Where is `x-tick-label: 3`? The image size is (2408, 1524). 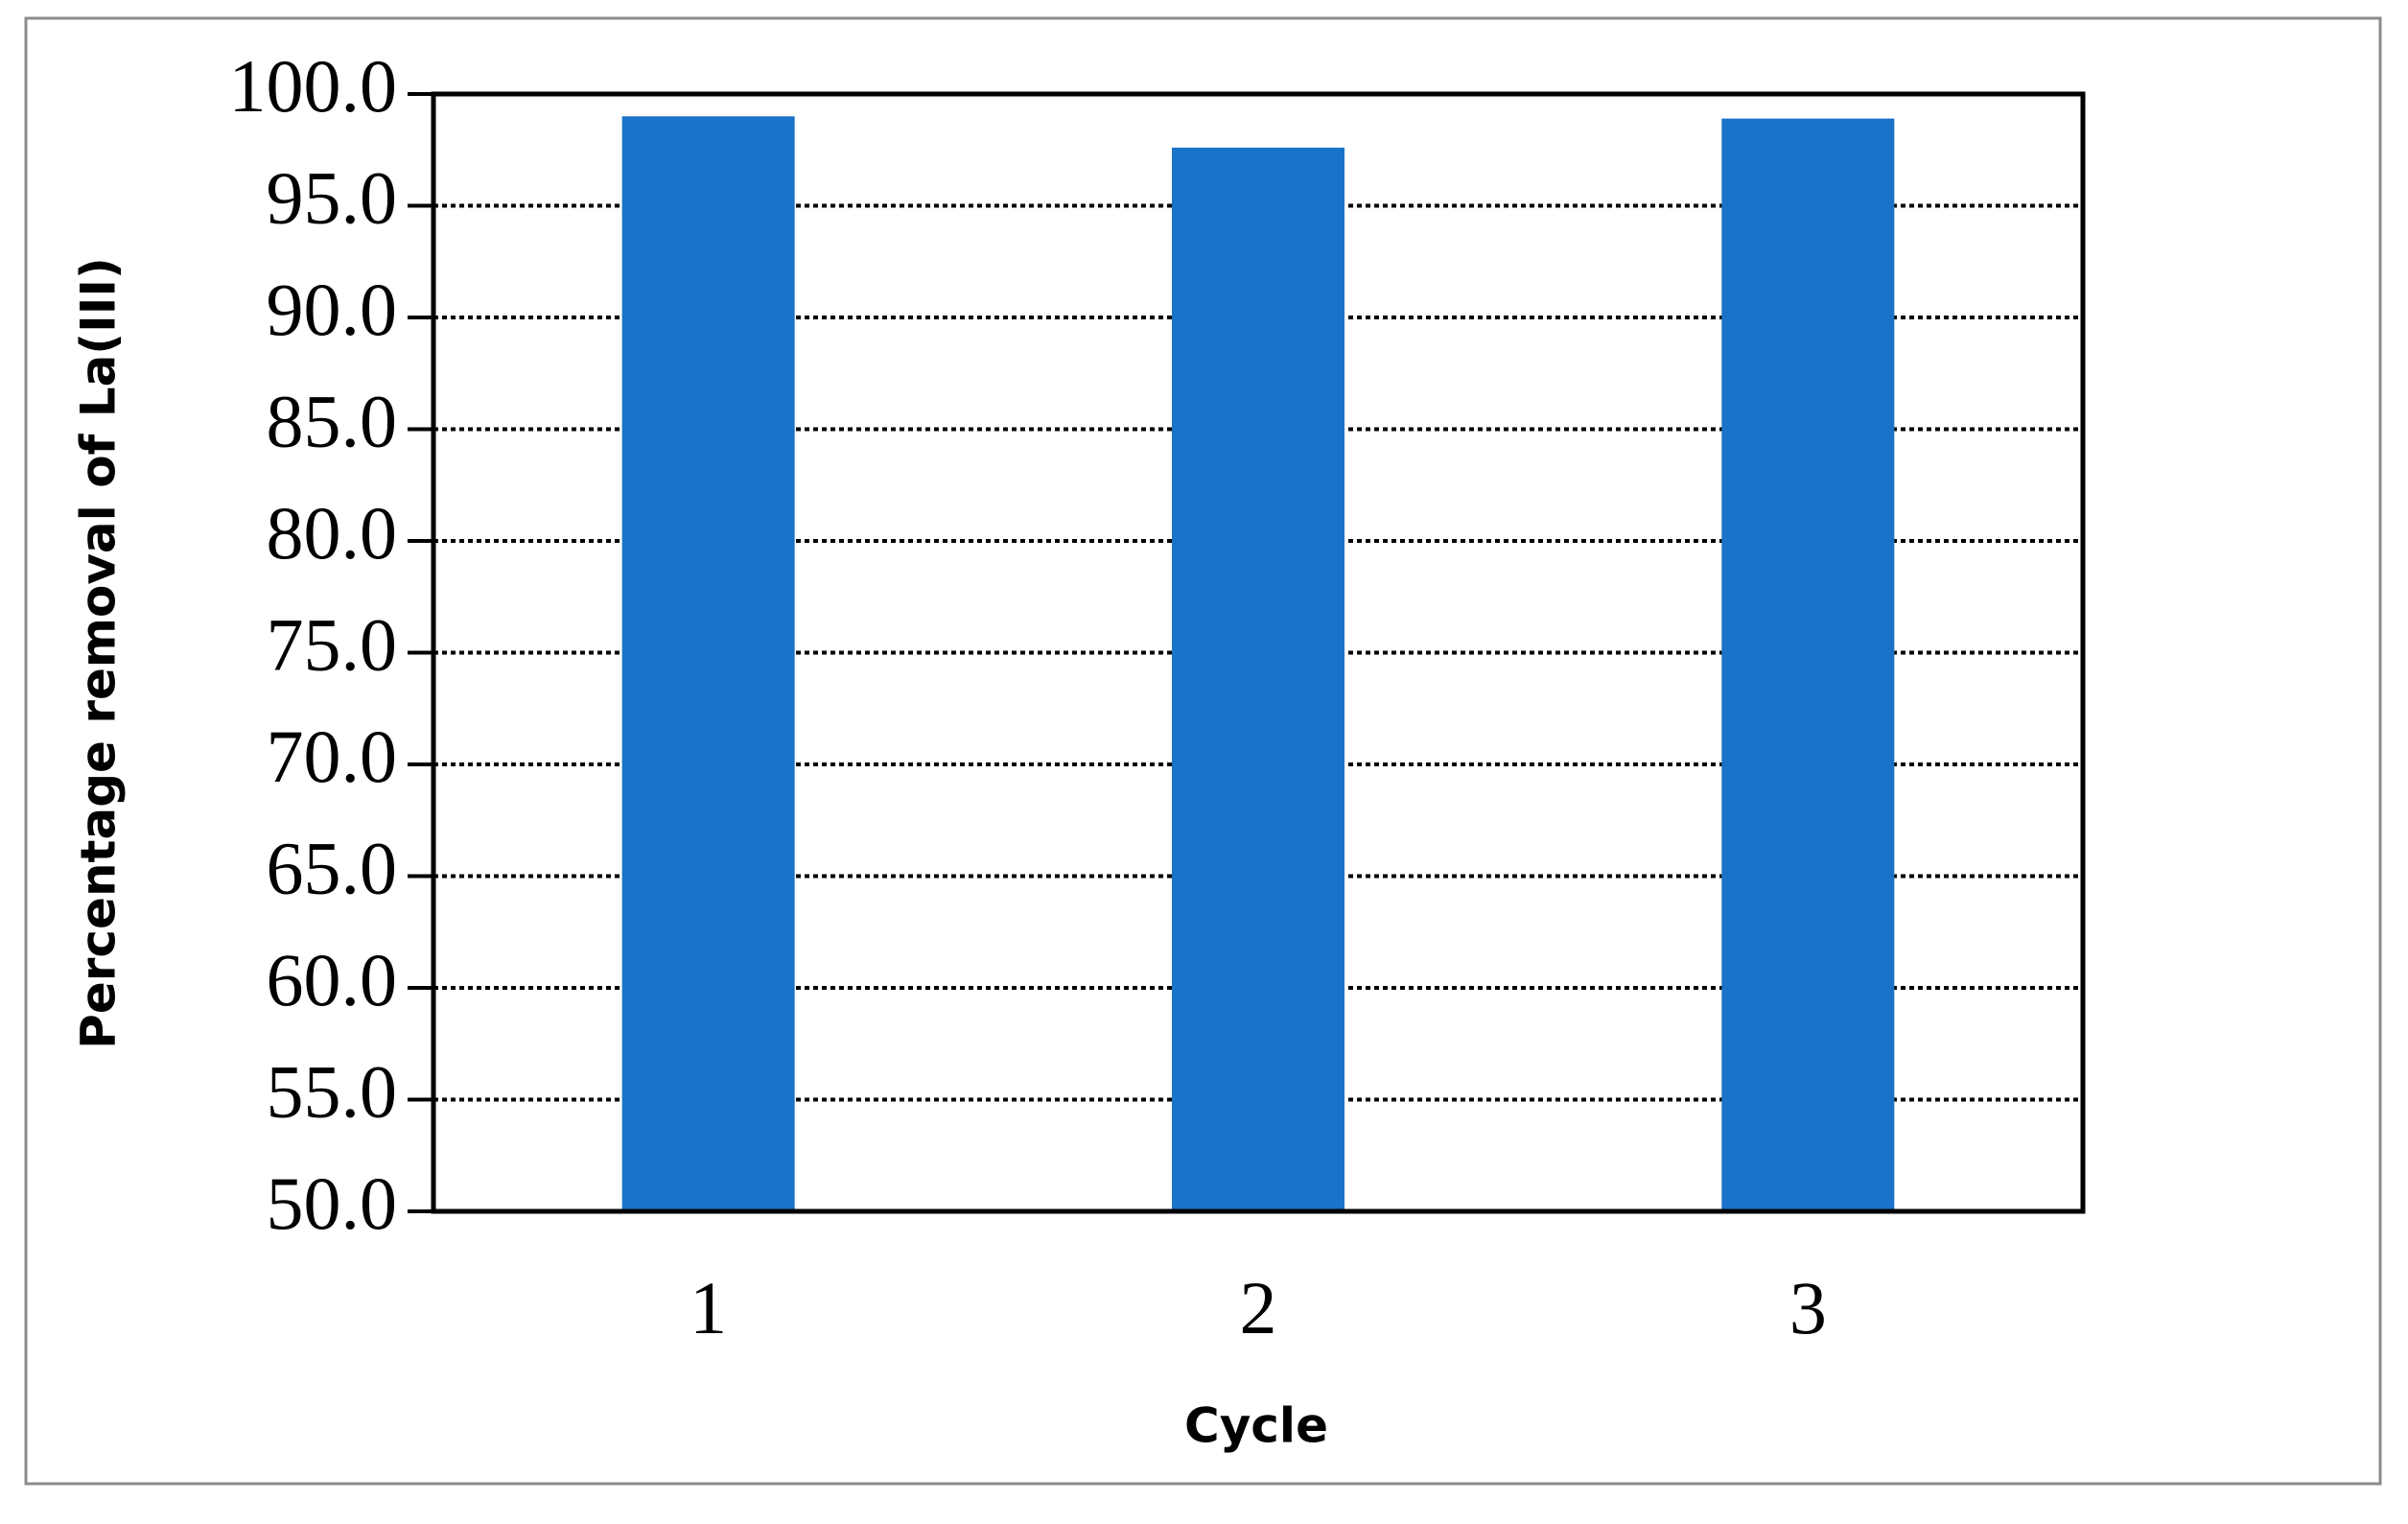 x-tick-label: 3 is located at coordinates (1808, 1307).